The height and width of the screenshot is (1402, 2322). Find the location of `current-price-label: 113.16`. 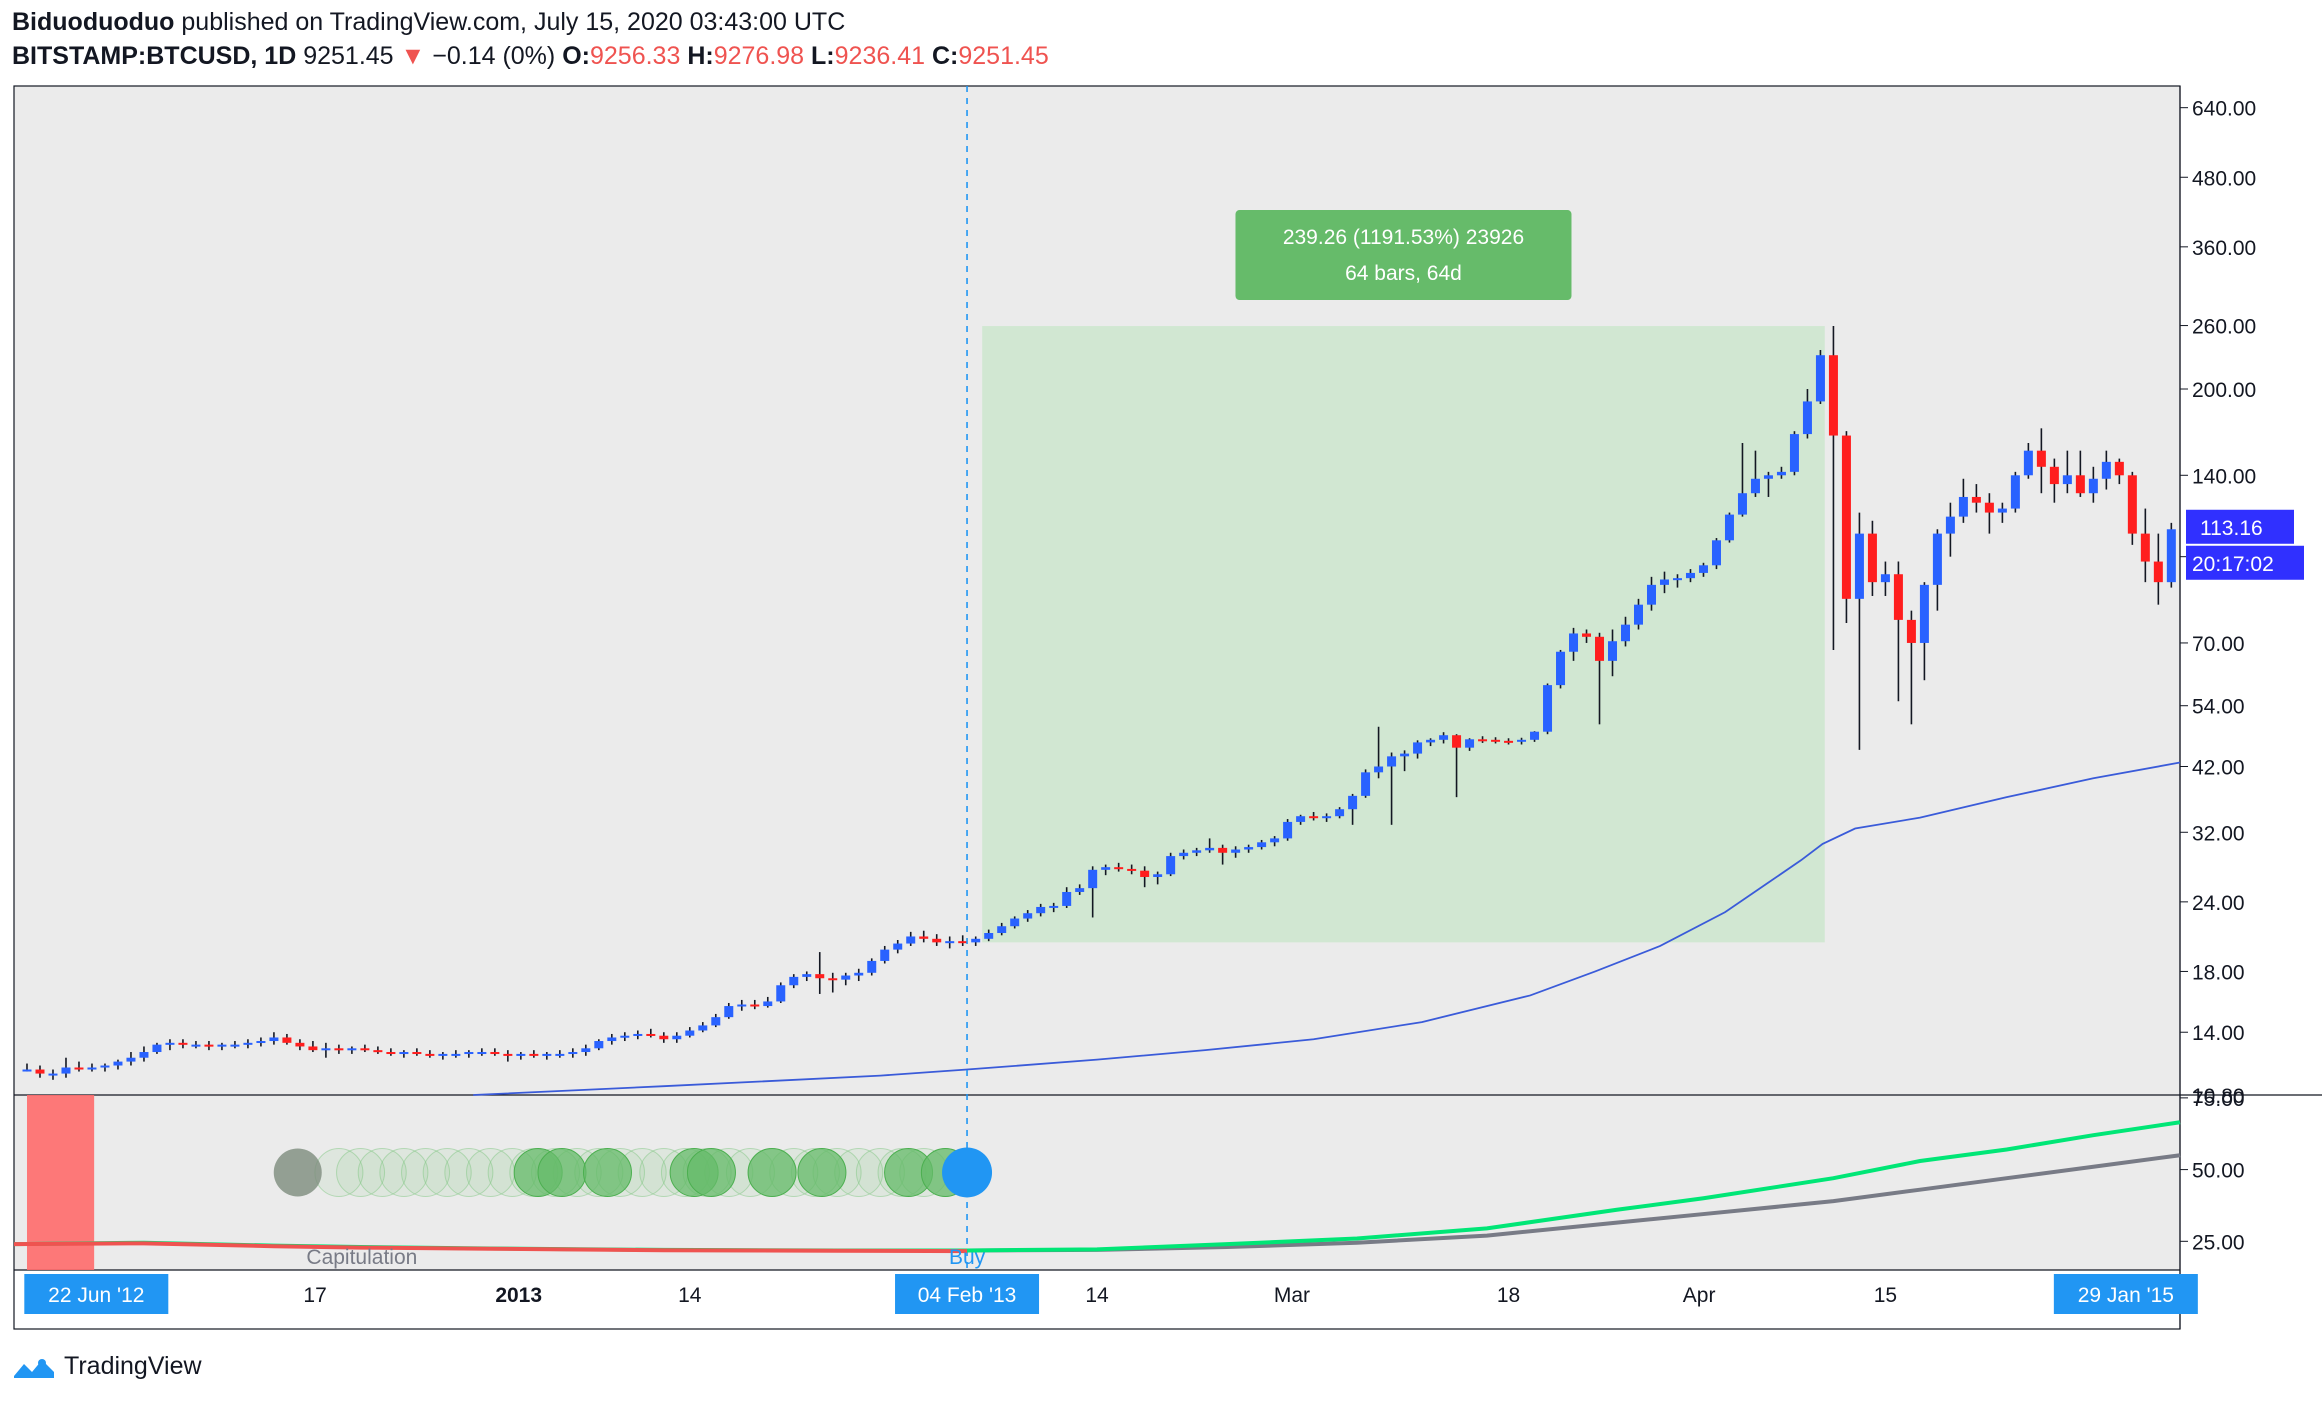

current-price-label: 113.16 is located at coordinates (2231, 528).